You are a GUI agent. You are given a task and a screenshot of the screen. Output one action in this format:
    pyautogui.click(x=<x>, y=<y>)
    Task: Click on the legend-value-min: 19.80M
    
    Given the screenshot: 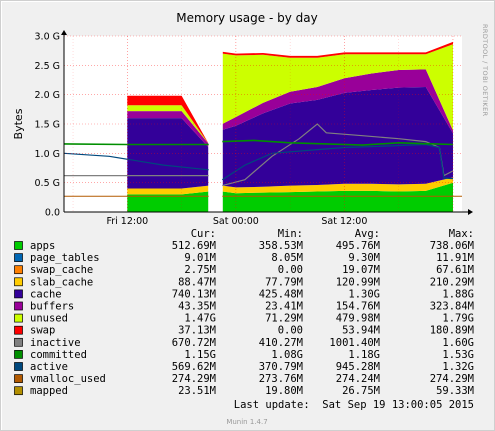 What is the action you would take?
    pyautogui.click(x=284, y=391)
    